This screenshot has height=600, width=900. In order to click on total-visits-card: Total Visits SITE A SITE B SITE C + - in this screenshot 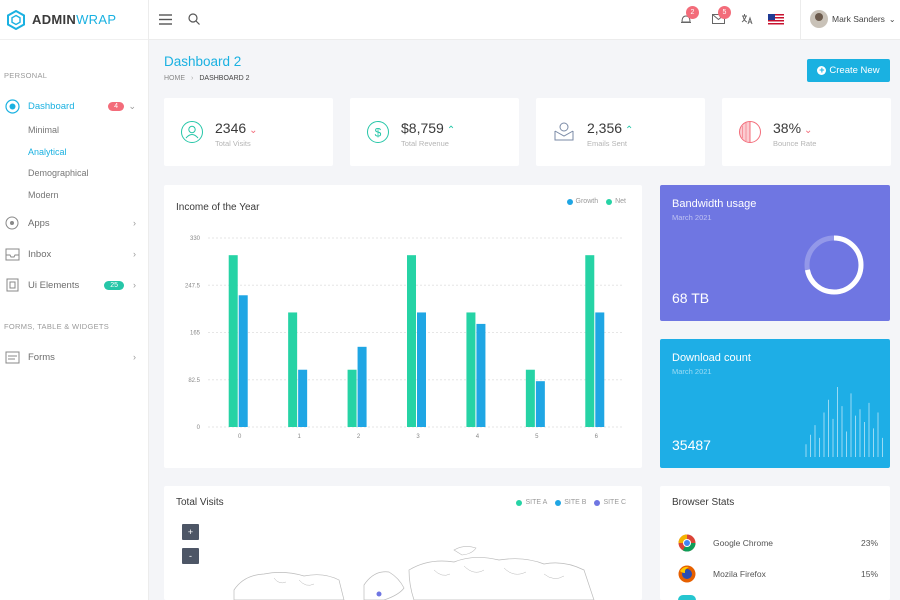, I will do `click(403, 543)`.